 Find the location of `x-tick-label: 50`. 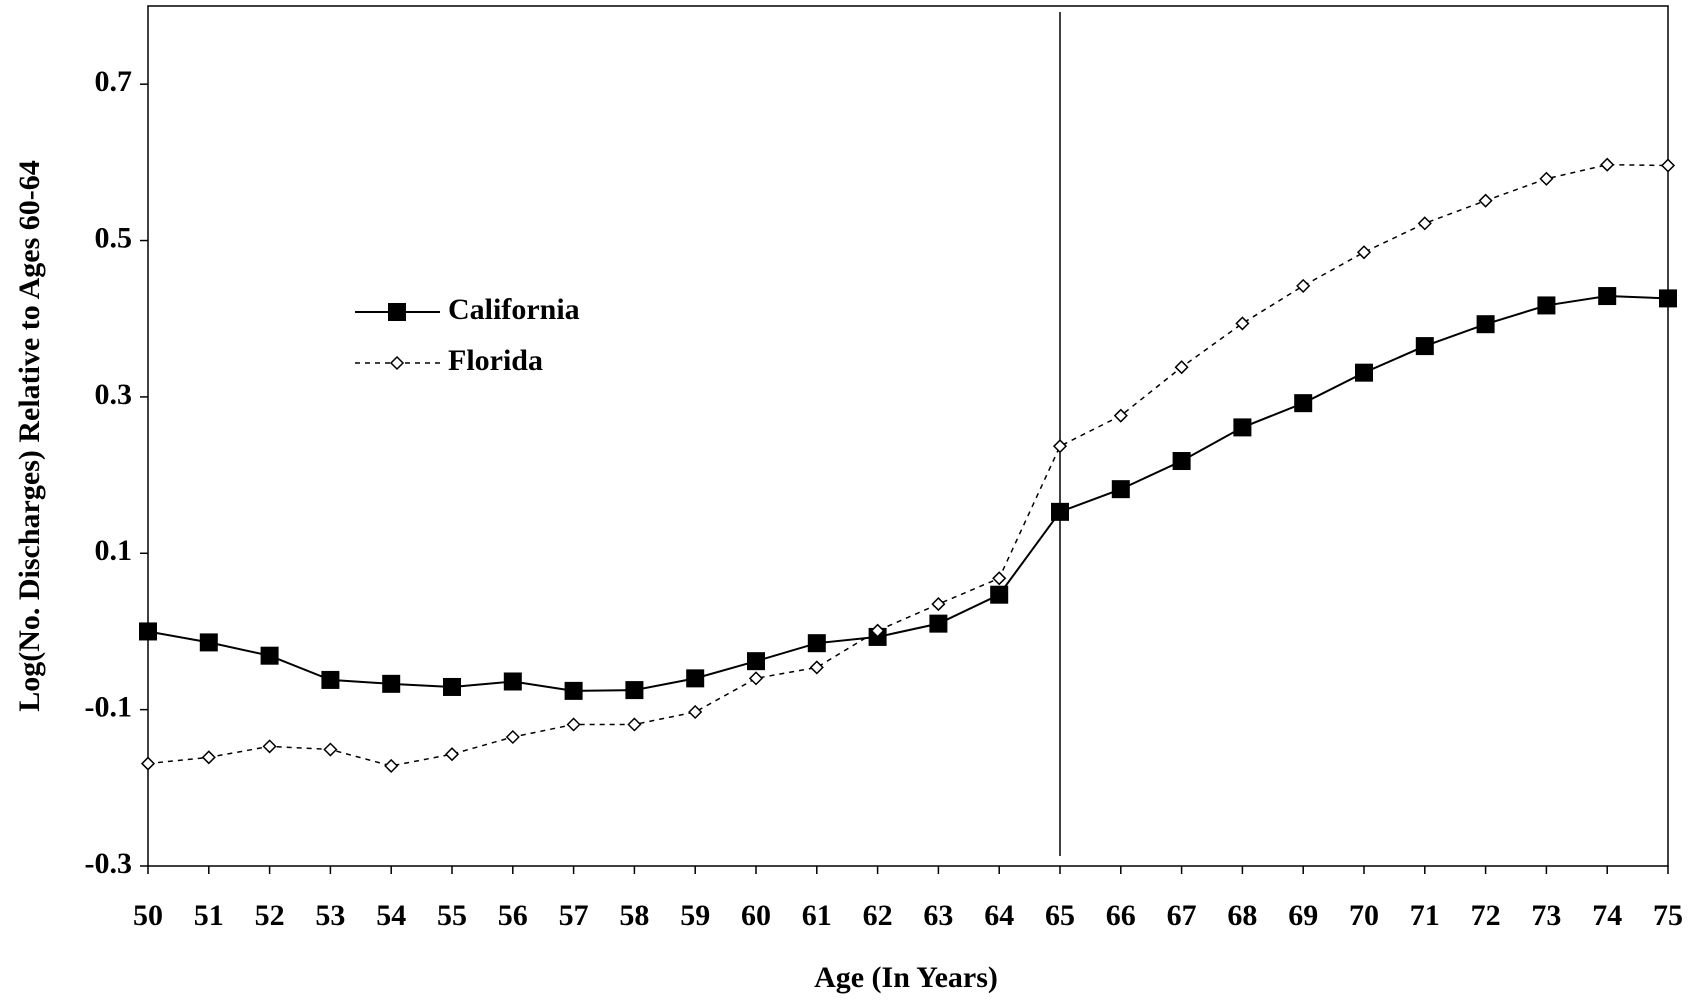

x-tick-label: 50 is located at coordinates (148, 915).